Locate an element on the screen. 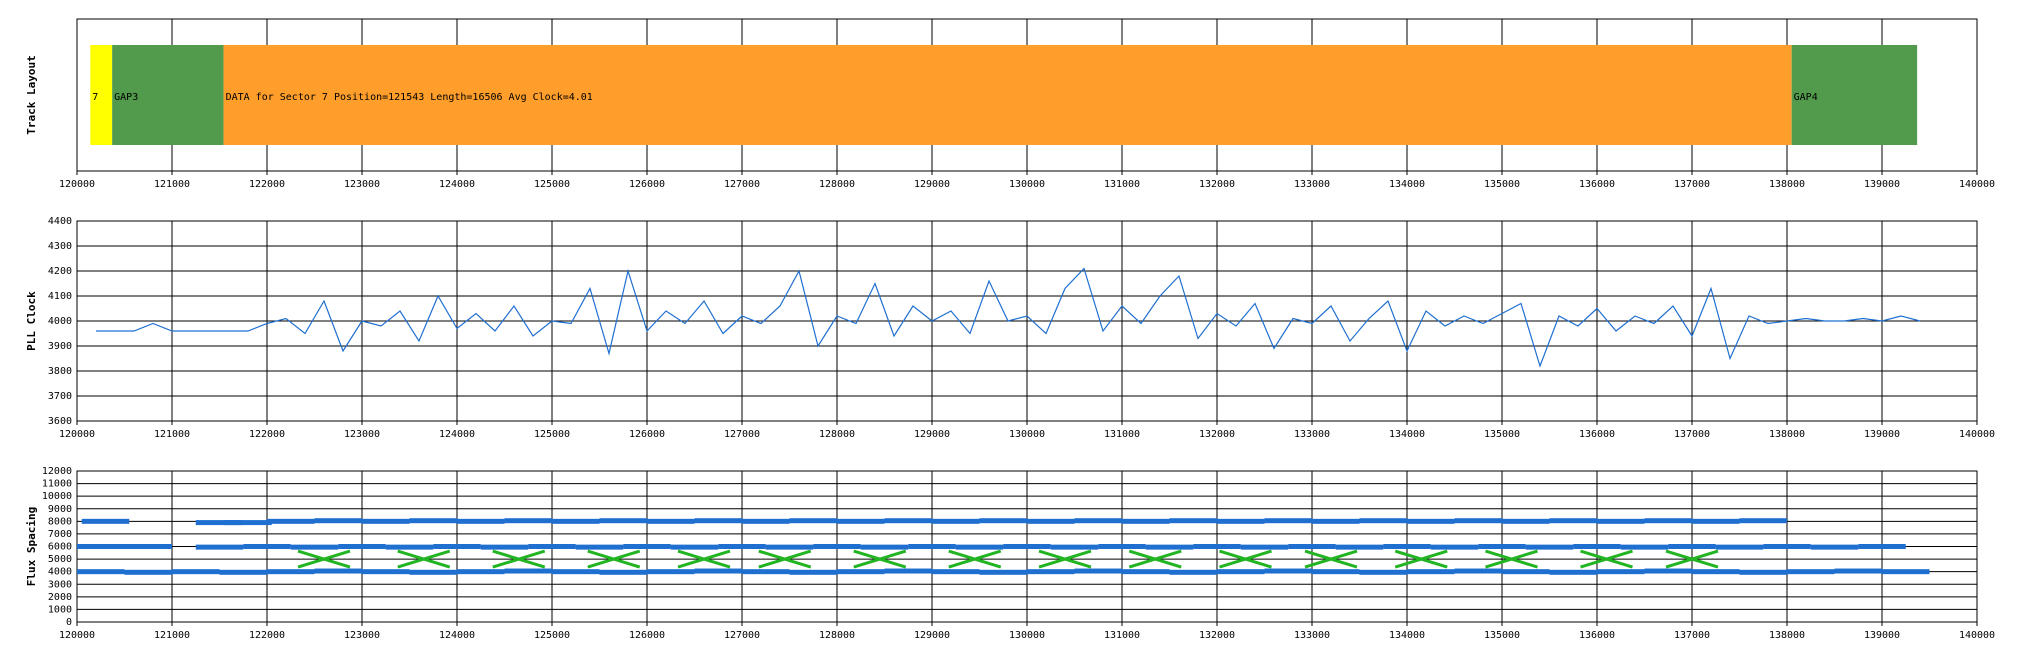 Image resolution: width=2018 pixels, height=661 pixels. y-tick-label: 0 is located at coordinates (69, 622).